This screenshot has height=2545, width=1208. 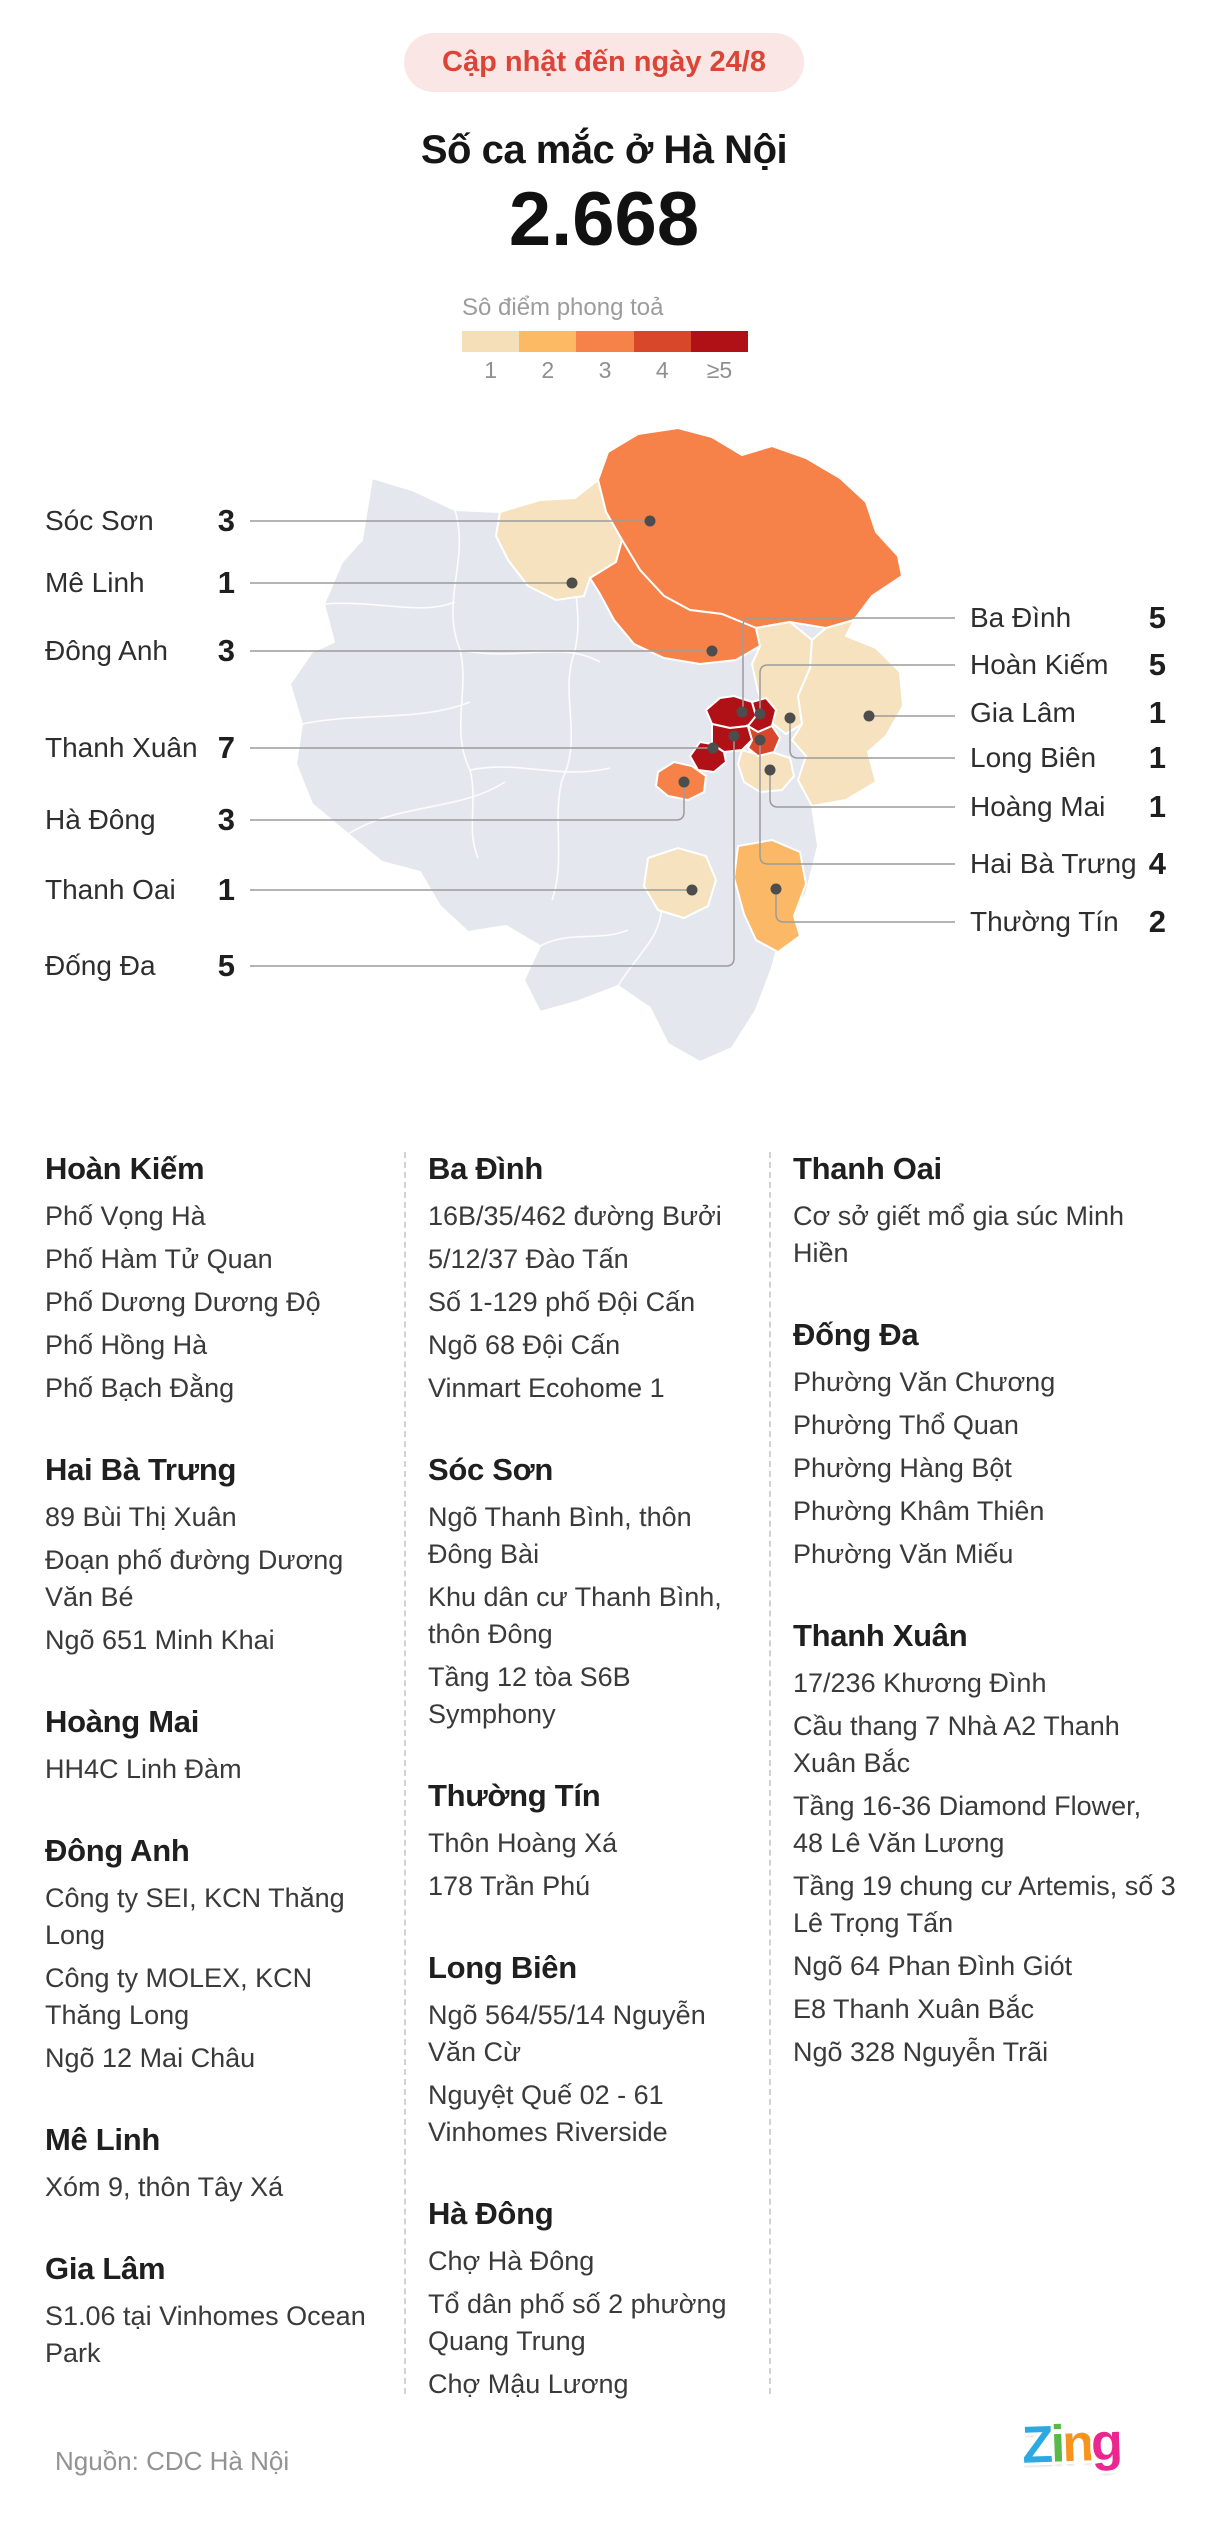 What do you see at coordinates (140, 1388) in the screenshot?
I see `list-entry: Phố Bạch Đằng` at bounding box center [140, 1388].